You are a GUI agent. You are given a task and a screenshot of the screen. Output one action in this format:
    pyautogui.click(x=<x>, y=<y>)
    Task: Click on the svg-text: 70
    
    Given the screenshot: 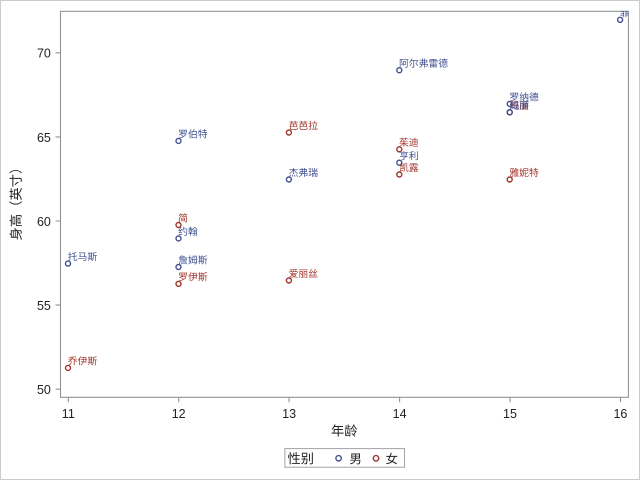 What is the action you would take?
    pyautogui.click(x=44, y=54)
    